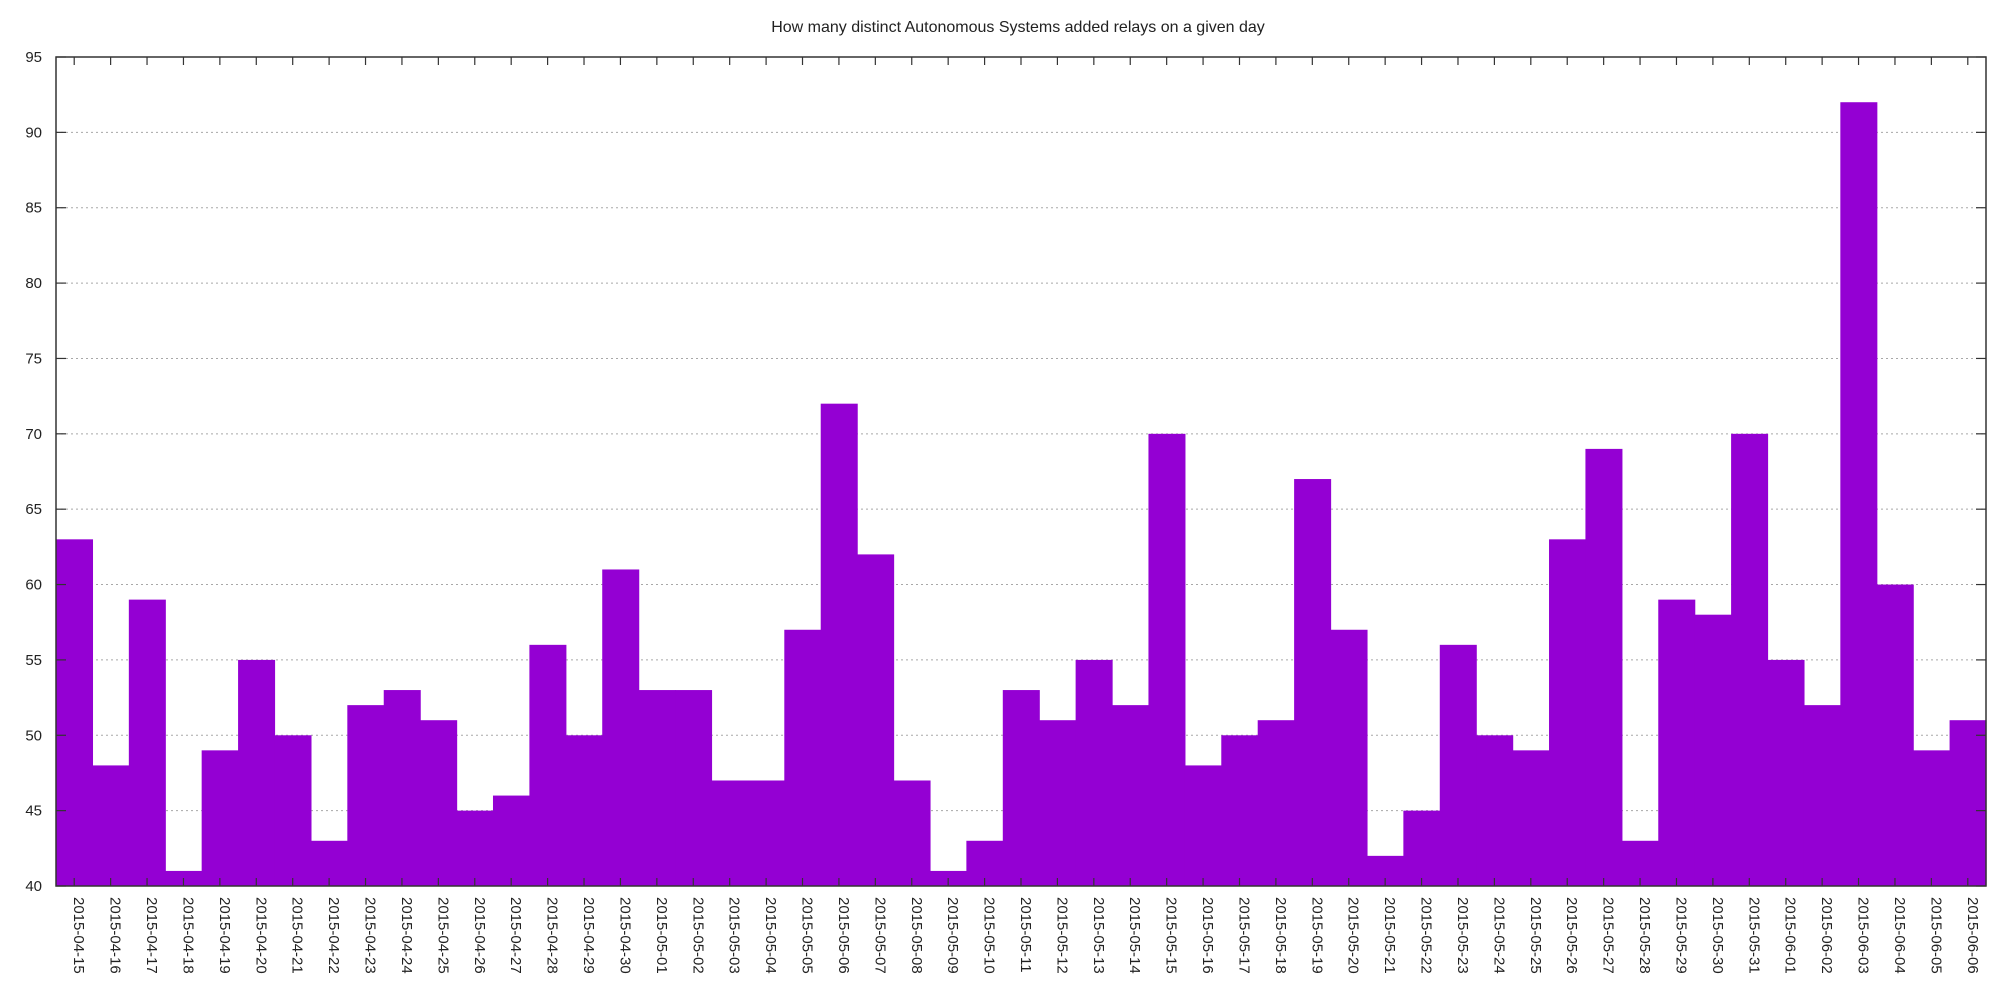 The image size is (2000, 1000). Describe the element at coordinates (697, 935) in the screenshot. I see `x-tick-label: 2015-05-02` at that location.